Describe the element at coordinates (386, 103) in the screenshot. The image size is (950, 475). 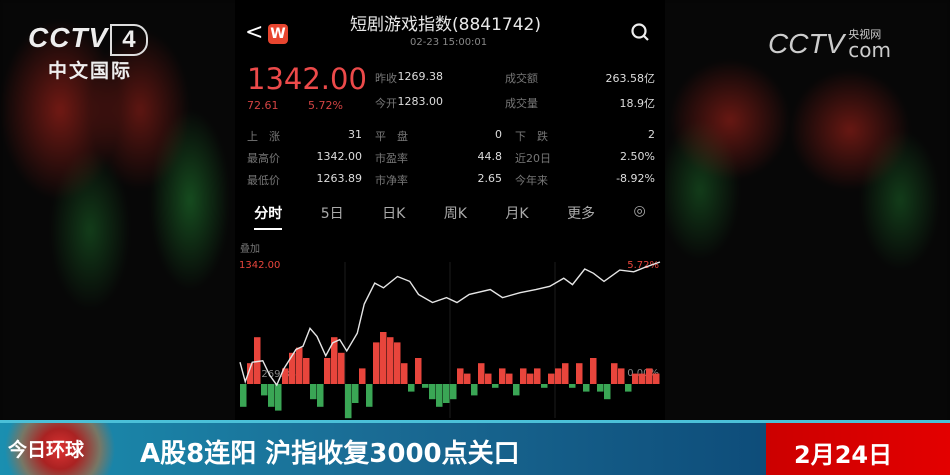
I see `stat-label: 今开` at that location.